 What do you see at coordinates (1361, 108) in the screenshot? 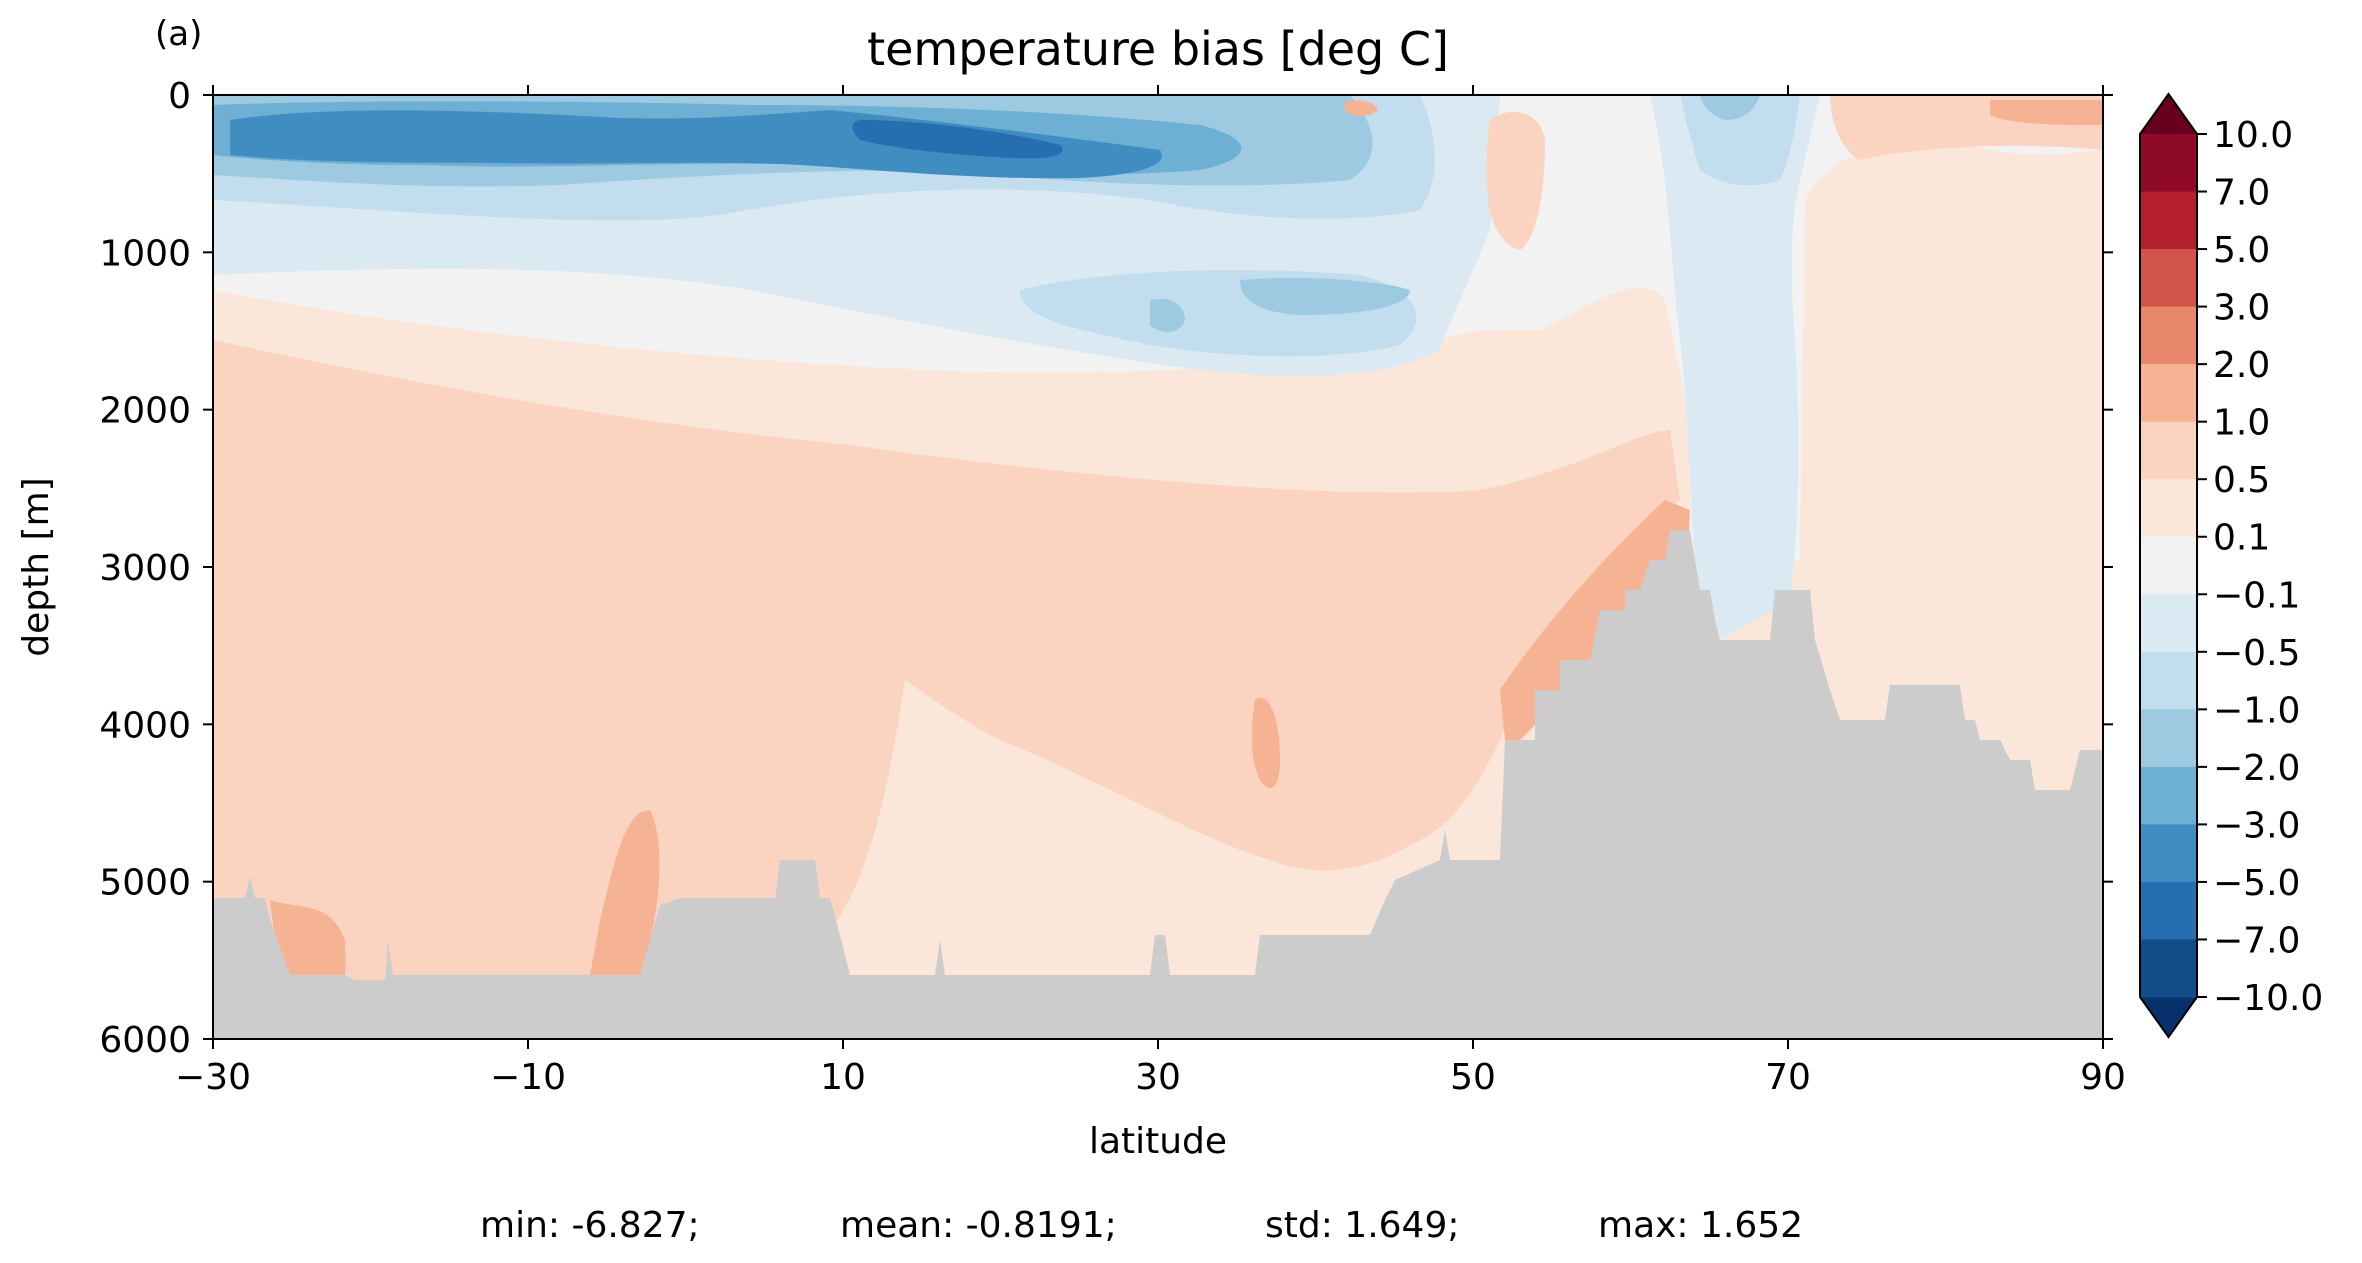
I see `region-warm-surface-spot` at bounding box center [1361, 108].